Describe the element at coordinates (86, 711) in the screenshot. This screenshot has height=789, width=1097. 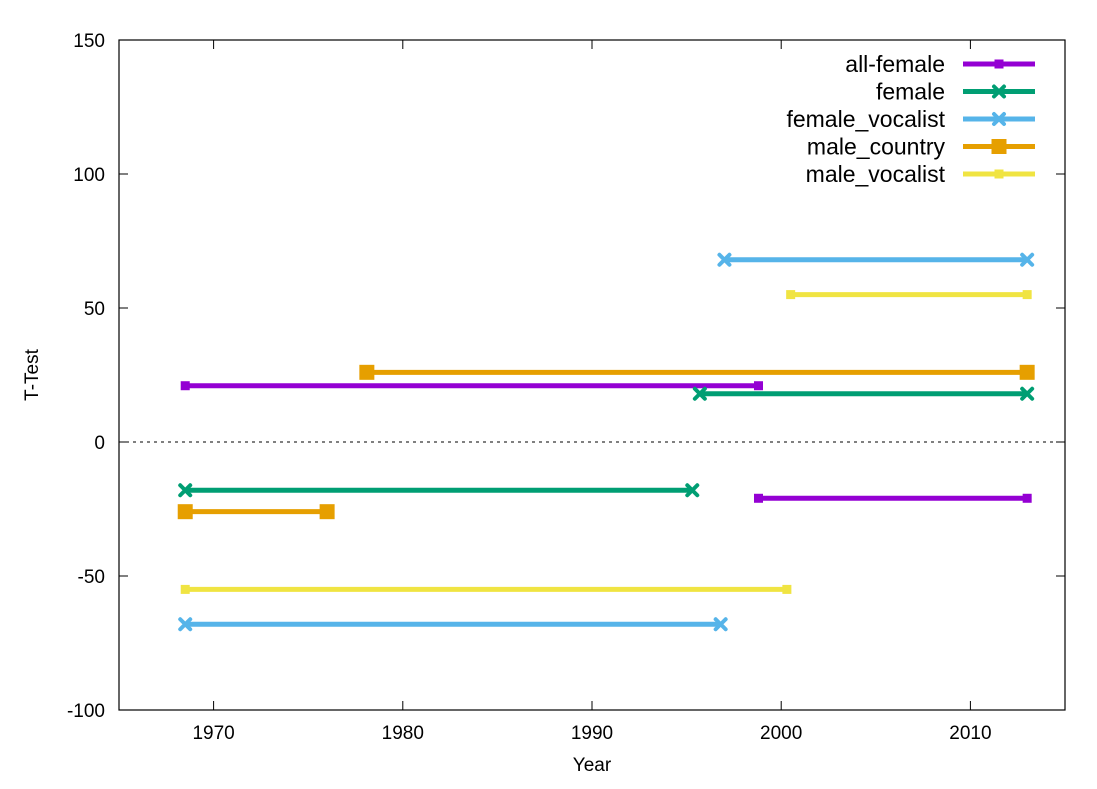
I see `y-tick-label: -100` at that location.